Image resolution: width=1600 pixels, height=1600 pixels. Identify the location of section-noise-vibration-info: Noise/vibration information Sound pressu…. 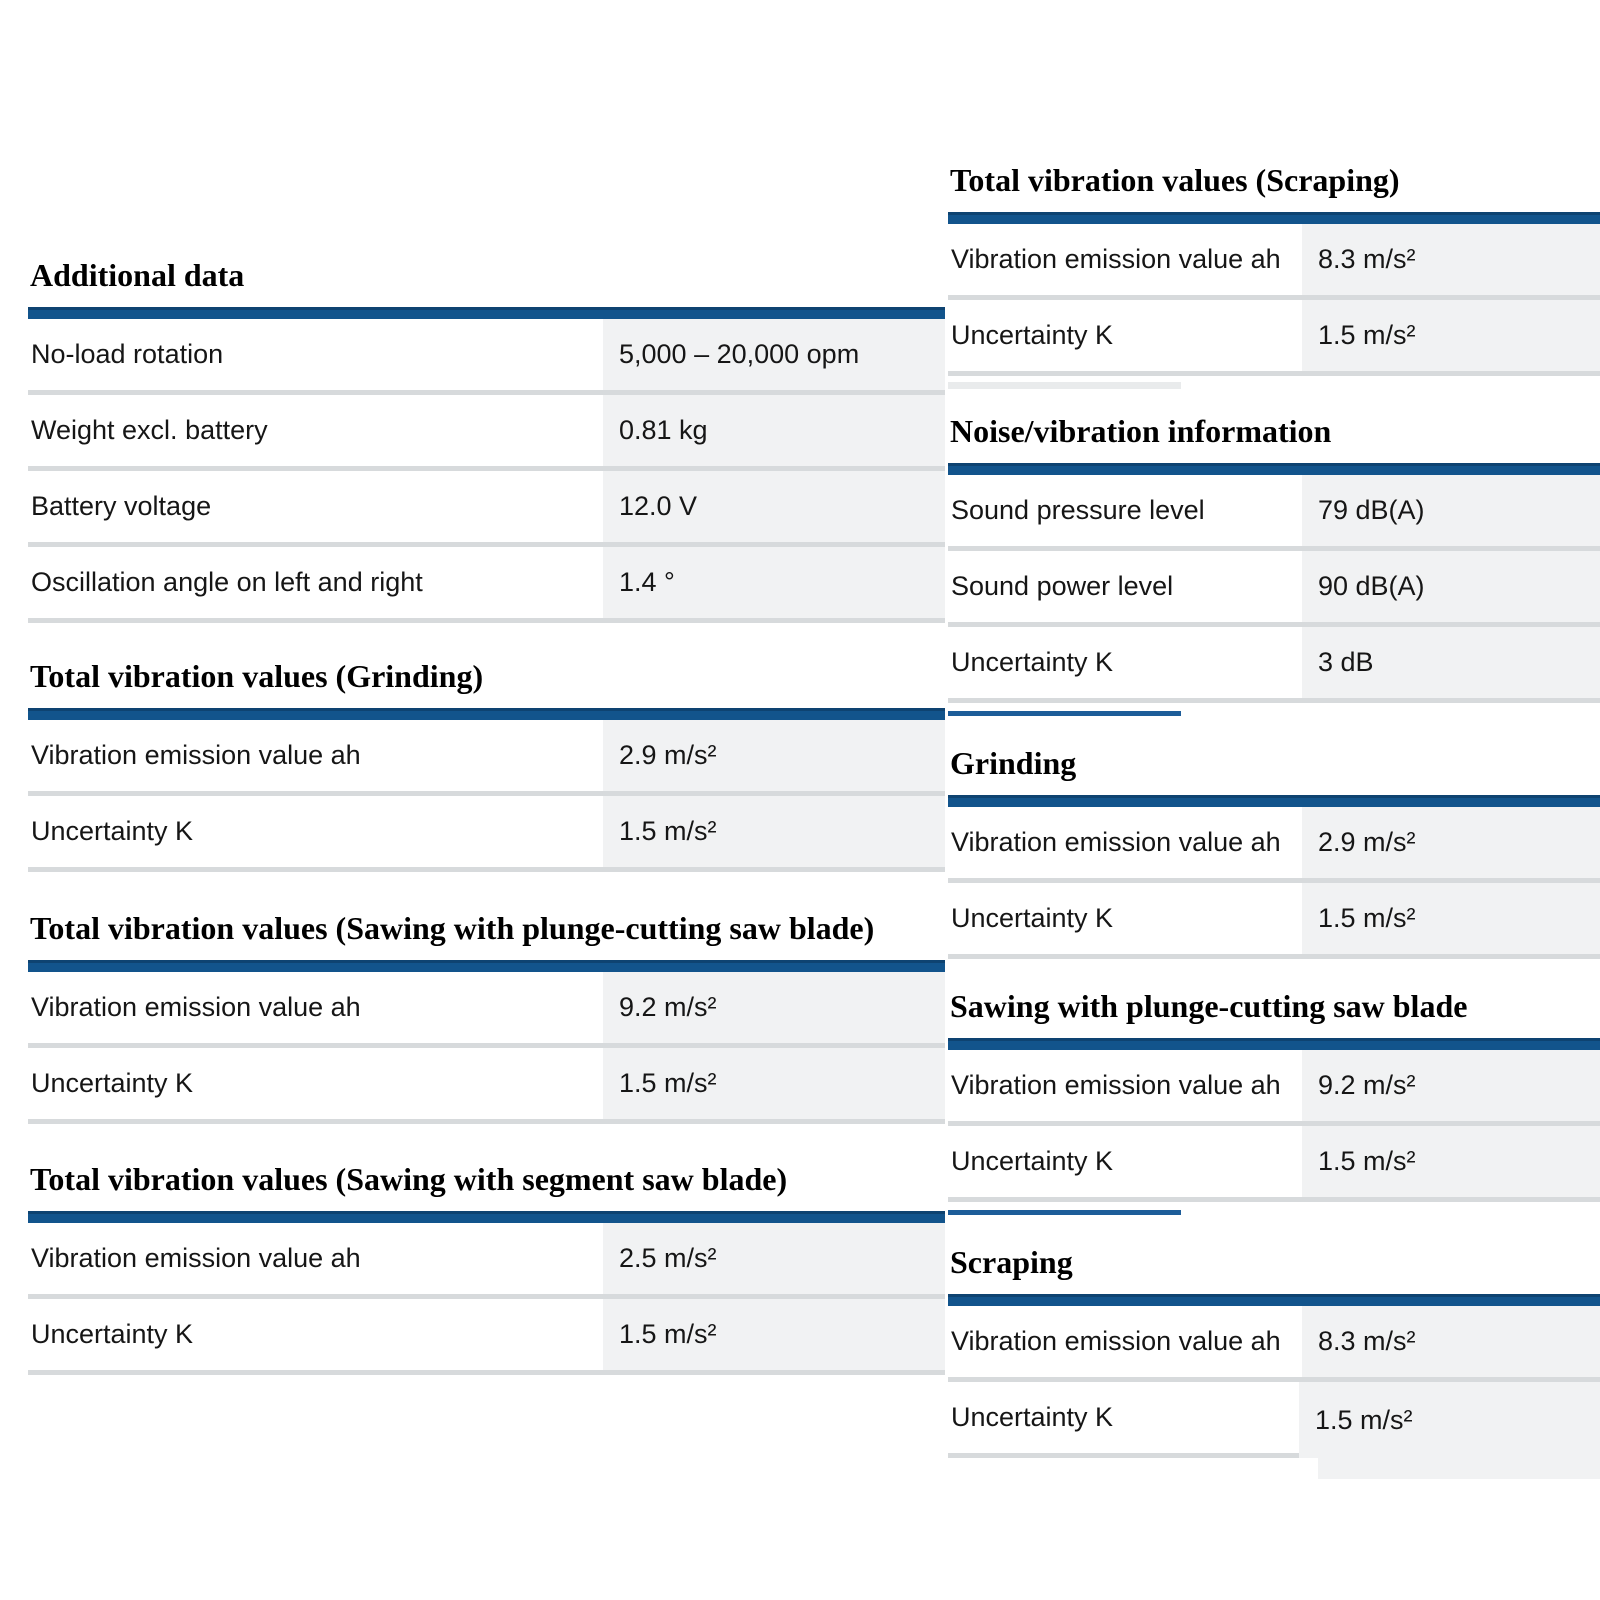
(1274, 563).